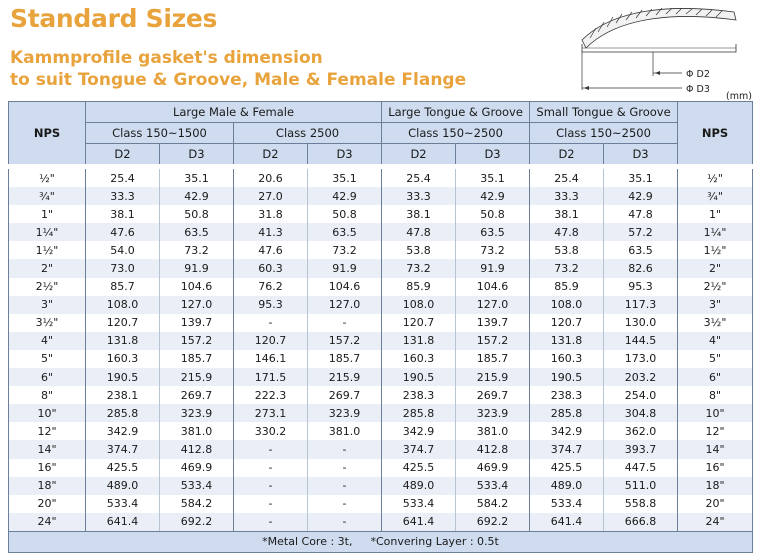  What do you see at coordinates (456, 133) in the screenshot?
I see `class-header: Class 150~2500` at bounding box center [456, 133].